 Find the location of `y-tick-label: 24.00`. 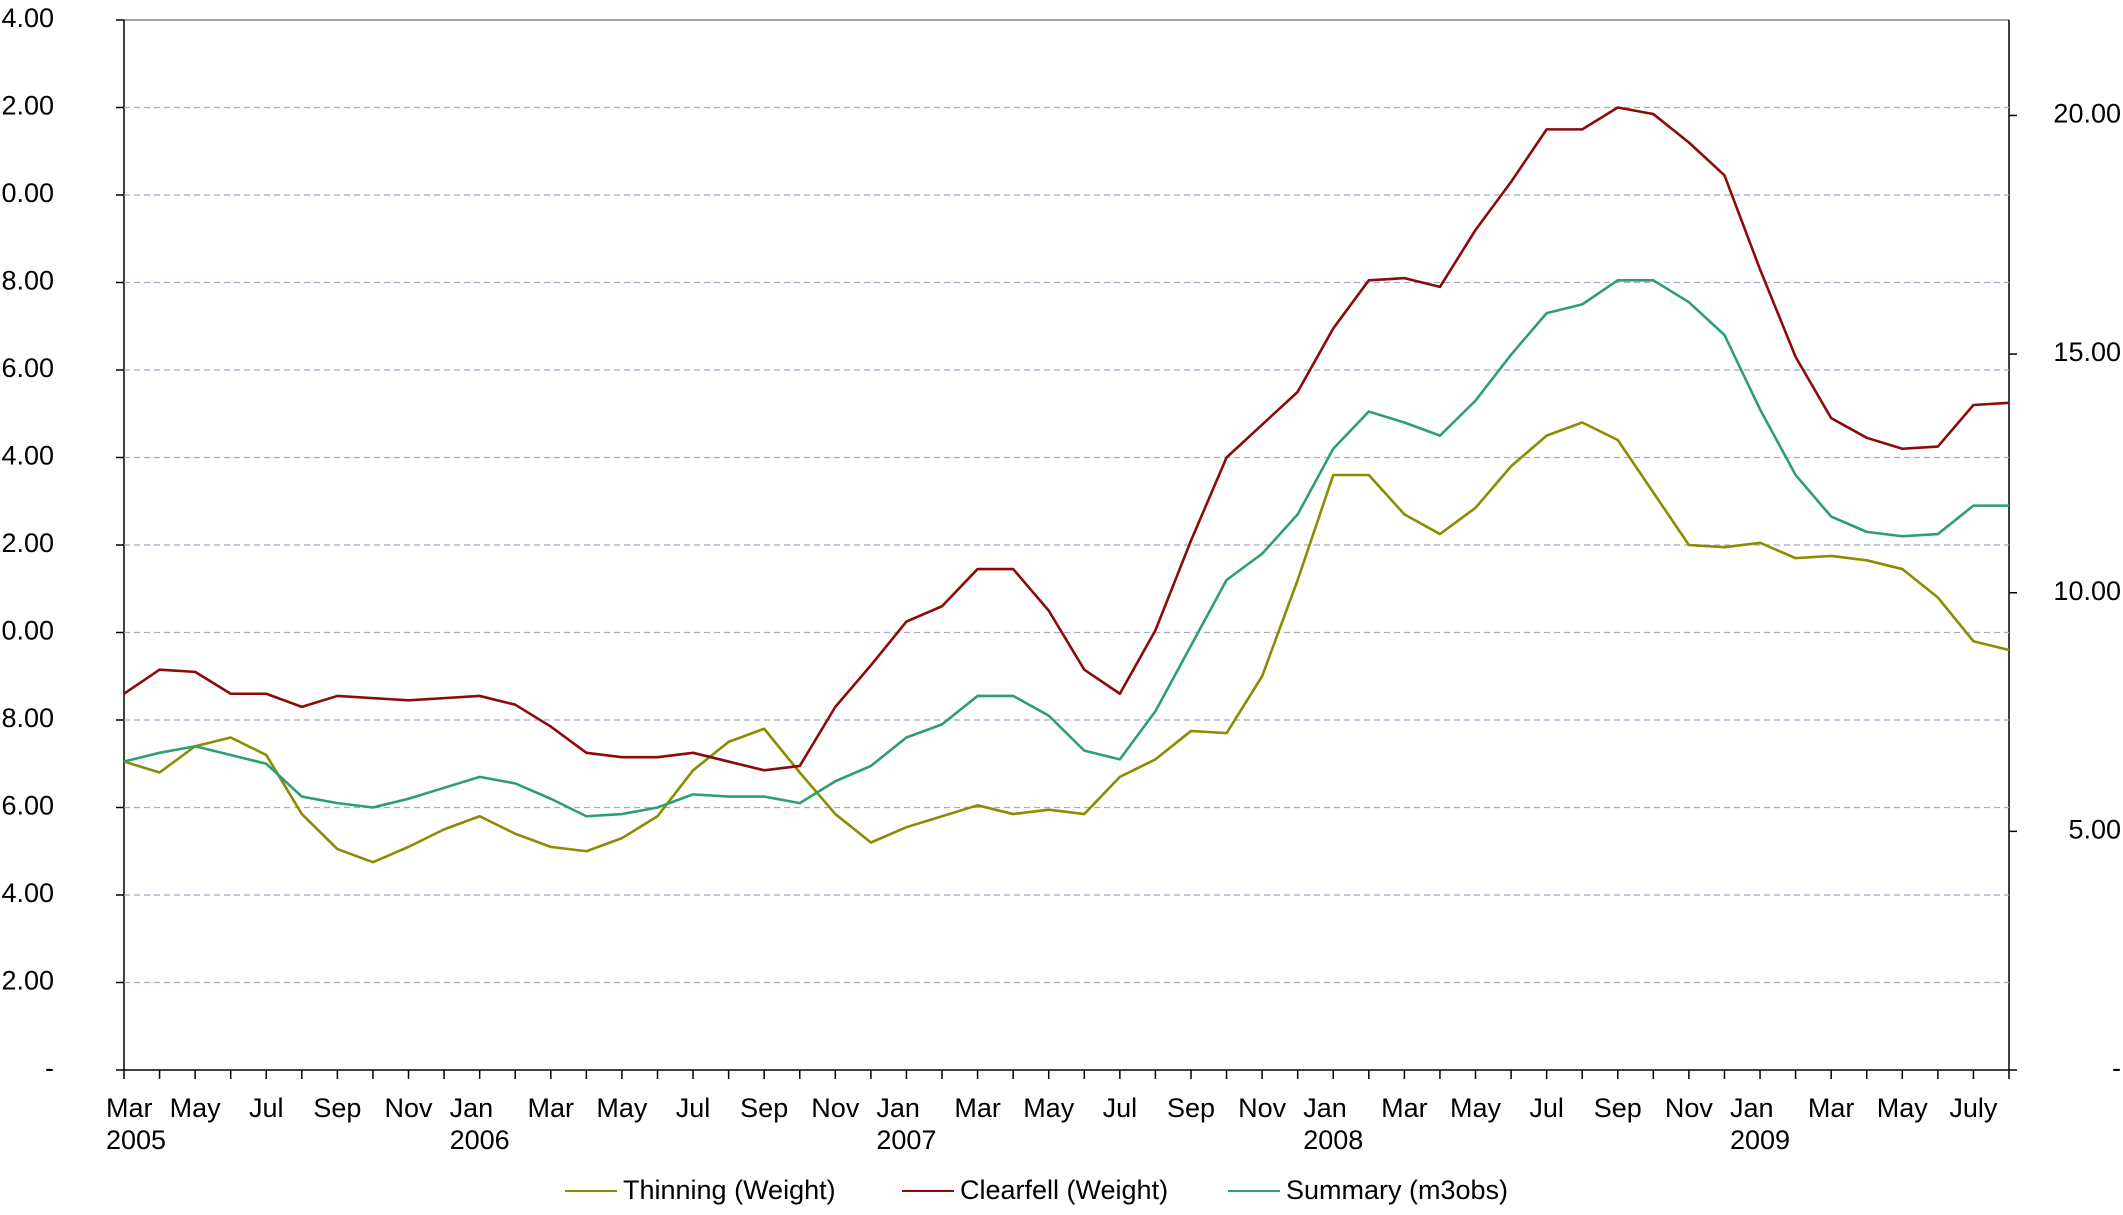

y-tick-label: 24.00 is located at coordinates (27, 18).